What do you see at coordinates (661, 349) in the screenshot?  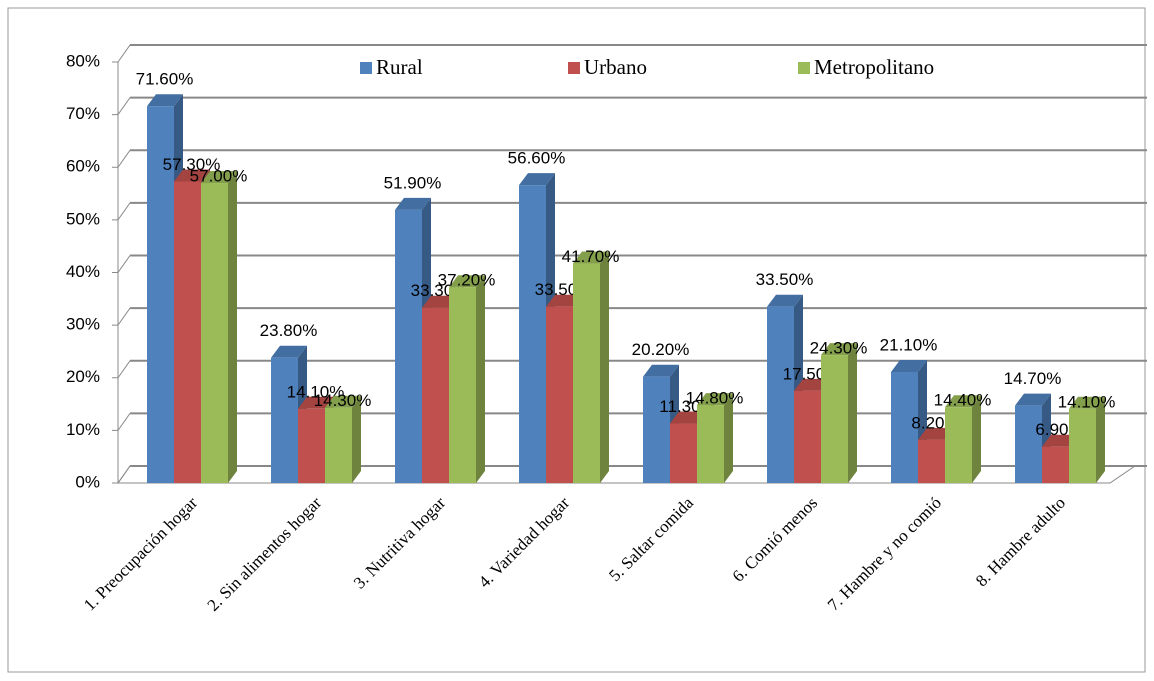 I see `data-label: 20.20%` at bounding box center [661, 349].